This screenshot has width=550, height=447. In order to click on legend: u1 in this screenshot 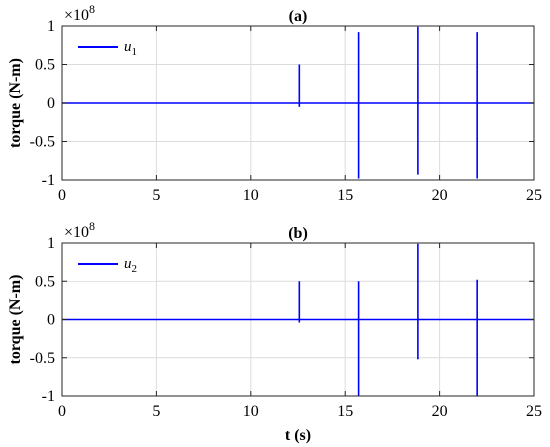, I will do `click(112, 49)`.